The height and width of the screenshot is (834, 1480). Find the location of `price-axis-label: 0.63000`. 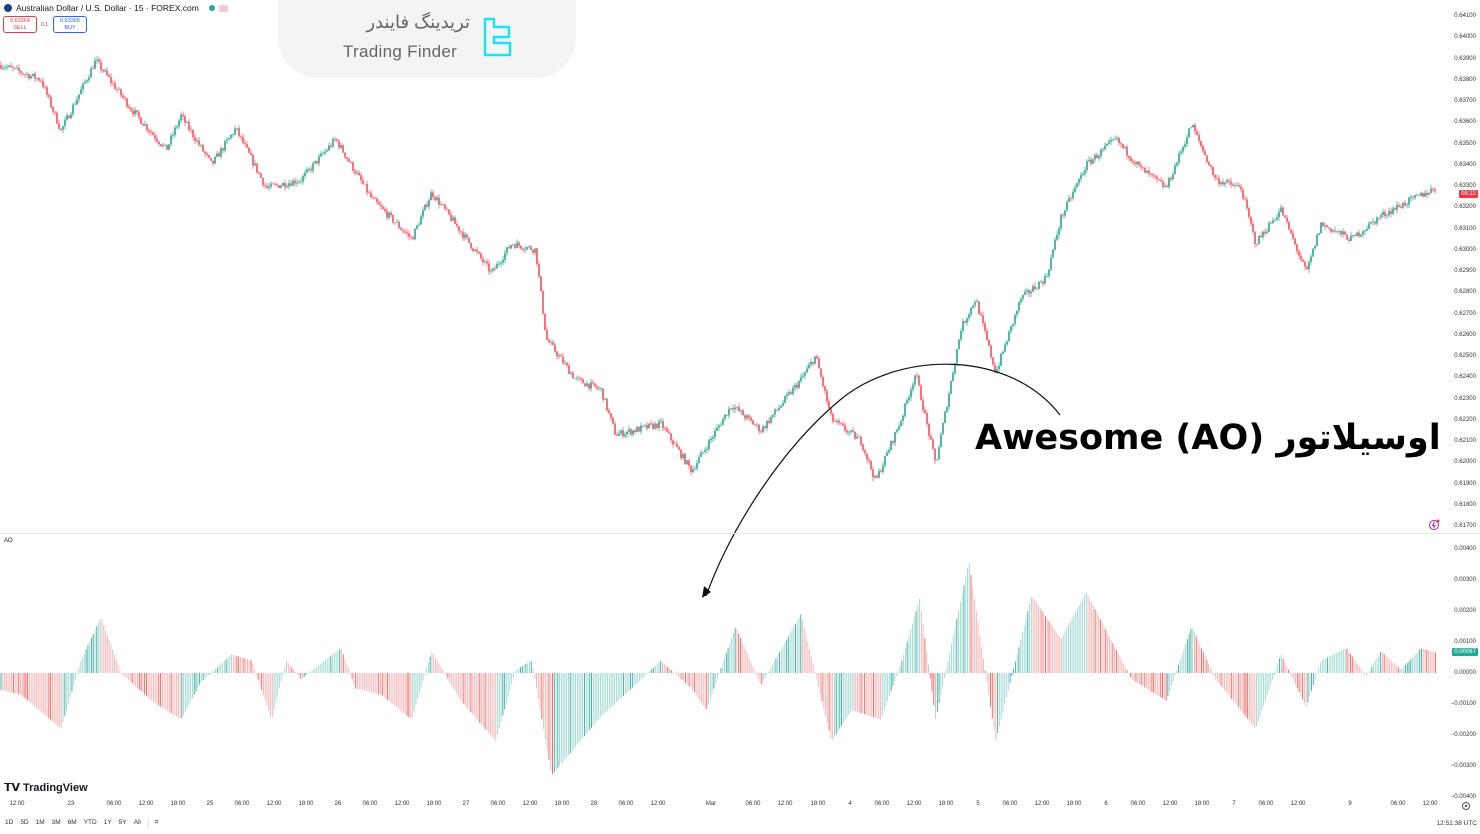

price-axis-label: 0.63000 is located at coordinates (1465, 249).